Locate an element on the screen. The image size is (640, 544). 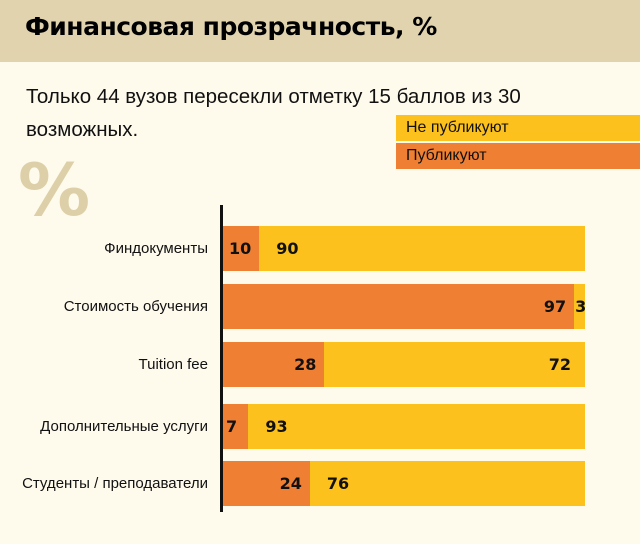
value-label-publish: 28 is located at coordinates (305, 364).